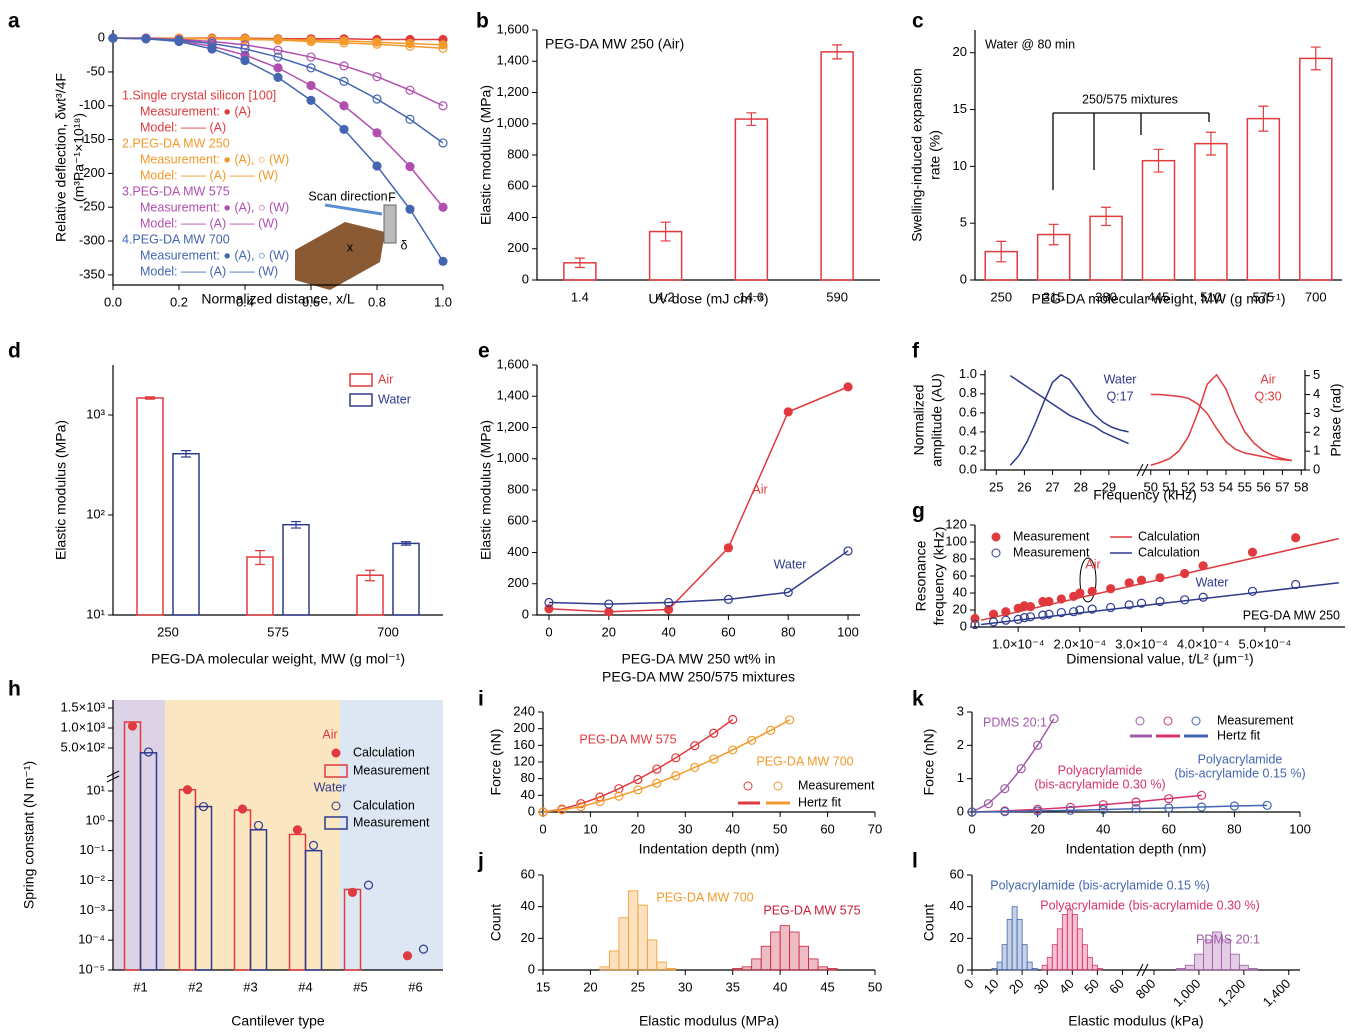  I want to click on y-tick-label: 1,200, so click(512, 91).